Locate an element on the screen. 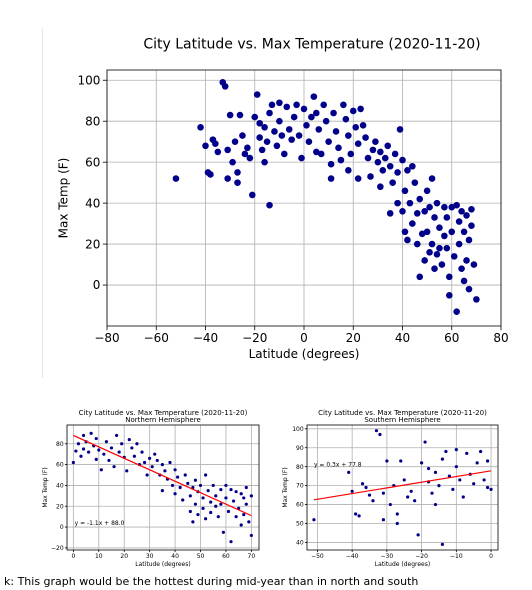 This screenshot has width=532, height=590. x-tick-label: −50 is located at coordinates (317, 556).